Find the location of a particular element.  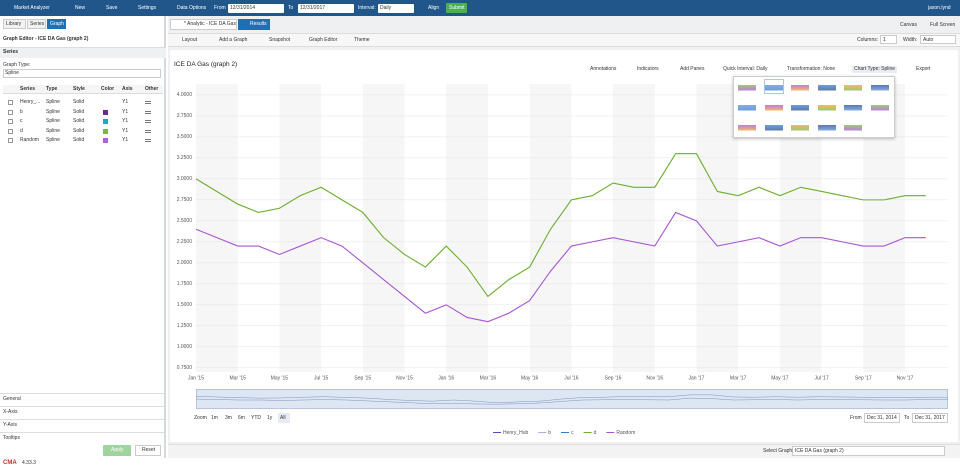

user-menu: jason.lynd is located at coordinates (939, 8).